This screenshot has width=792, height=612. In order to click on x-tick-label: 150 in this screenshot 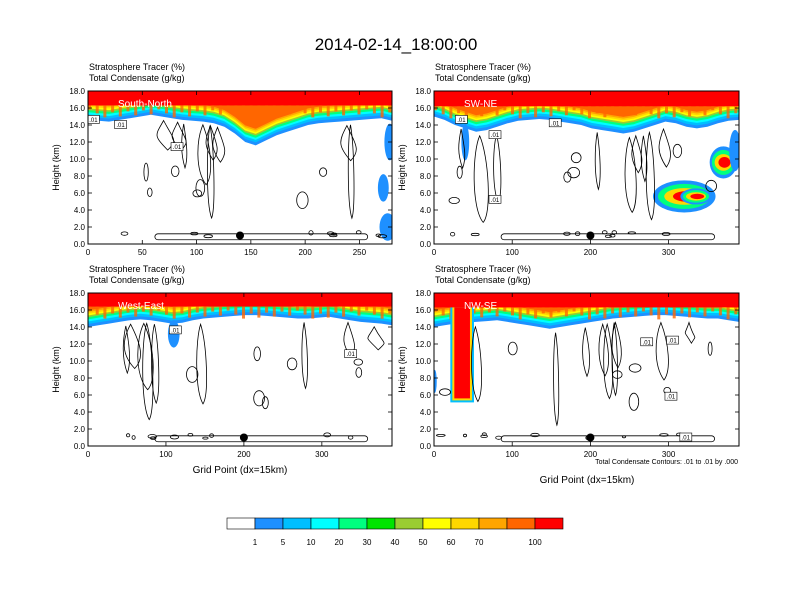, I will do `click(251, 252)`.